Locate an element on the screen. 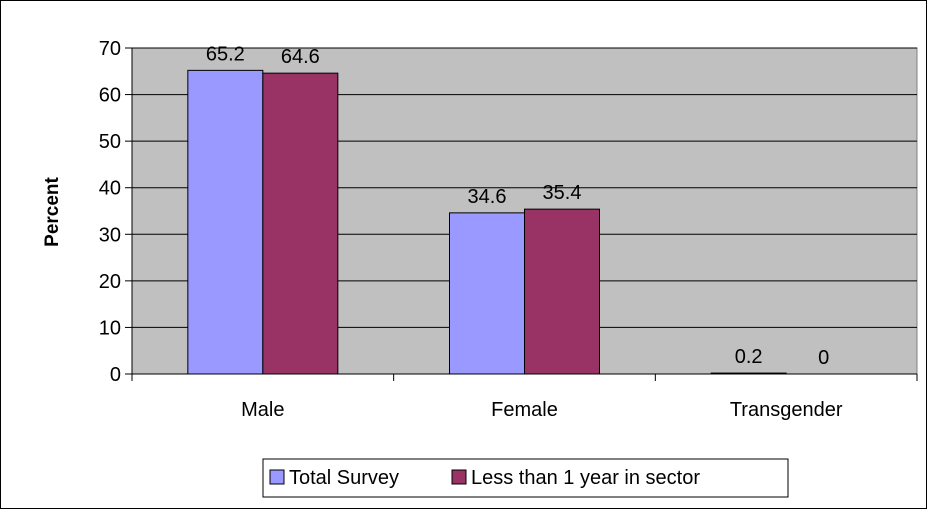 Image resolution: width=928 pixels, height=515 pixels. legend-box is located at coordinates (525, 478).